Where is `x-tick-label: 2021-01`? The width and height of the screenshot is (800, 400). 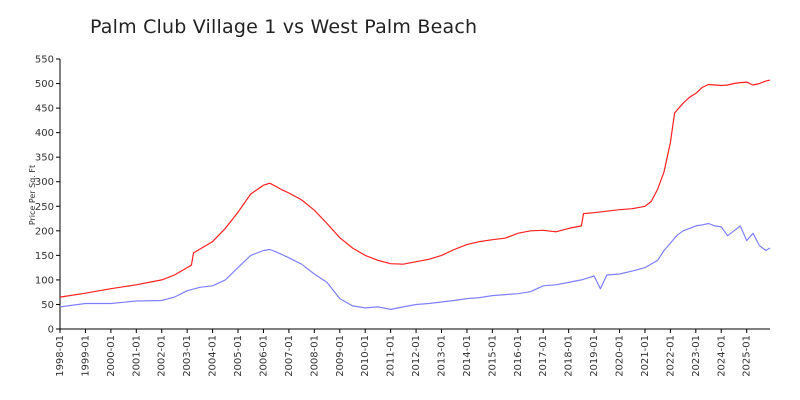 x-tick-label: 2021-01 is located at coordinates (645, 356).